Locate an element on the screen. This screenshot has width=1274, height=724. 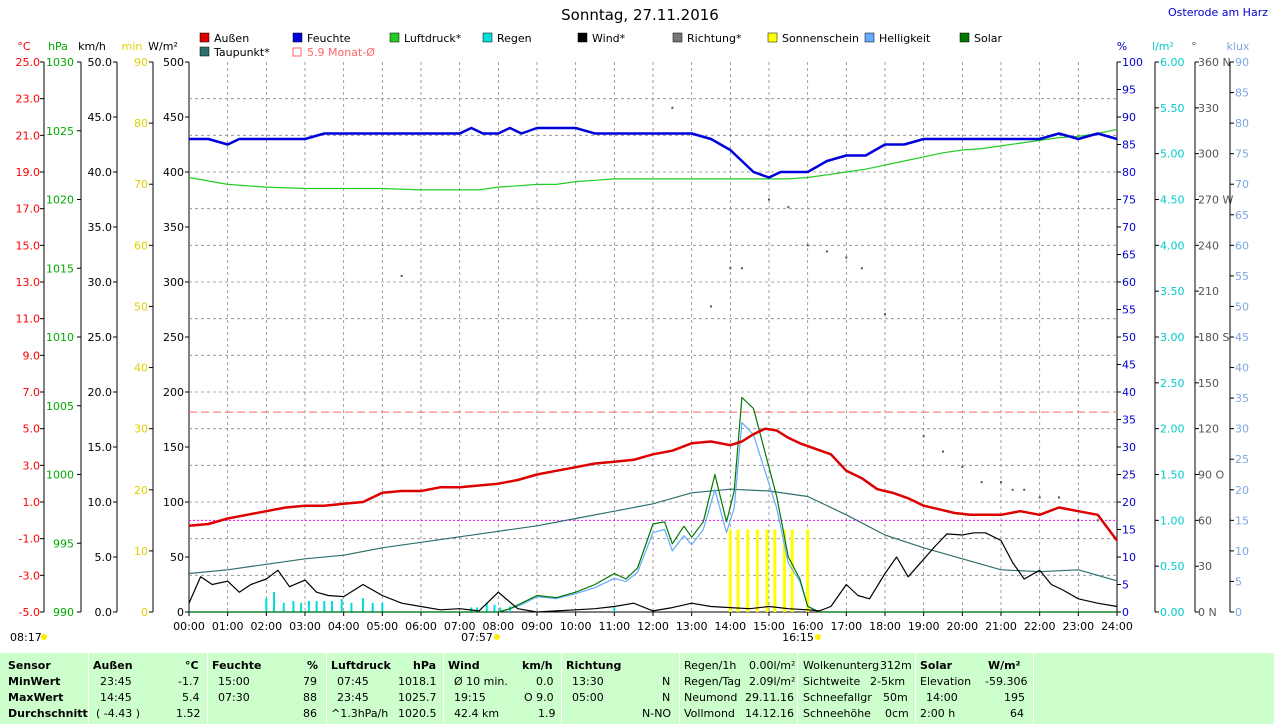
axis-tick-label: 30 is located at coordinates (1205, 566).